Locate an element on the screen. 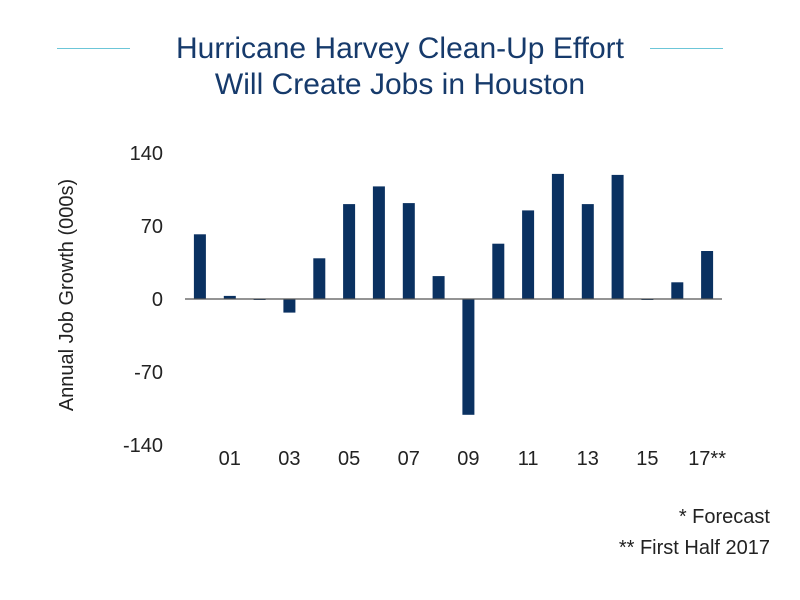  y-tick-label: 0 is located at coordinates (157, 300).